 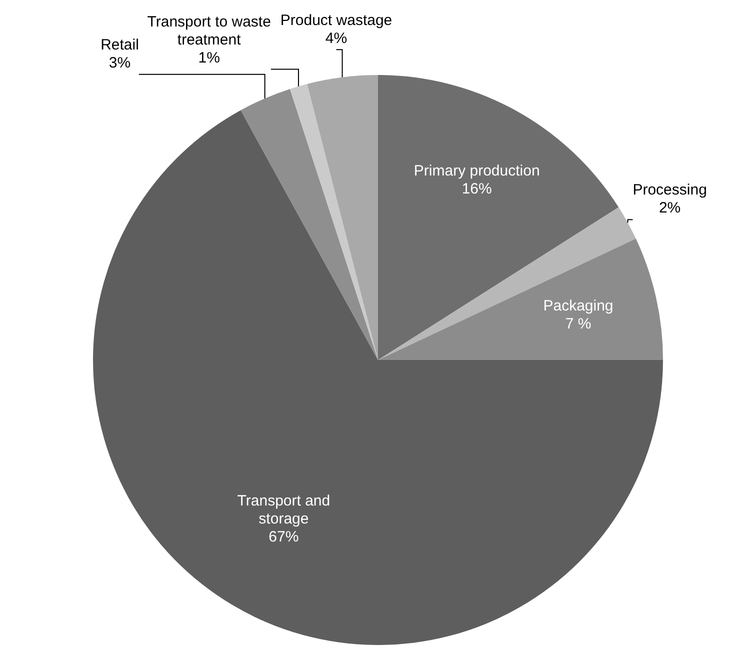 What do you see at coordinates (477, 189) in the screenshot?
I see `data-label: 16%` at bounding box center [477, 189].